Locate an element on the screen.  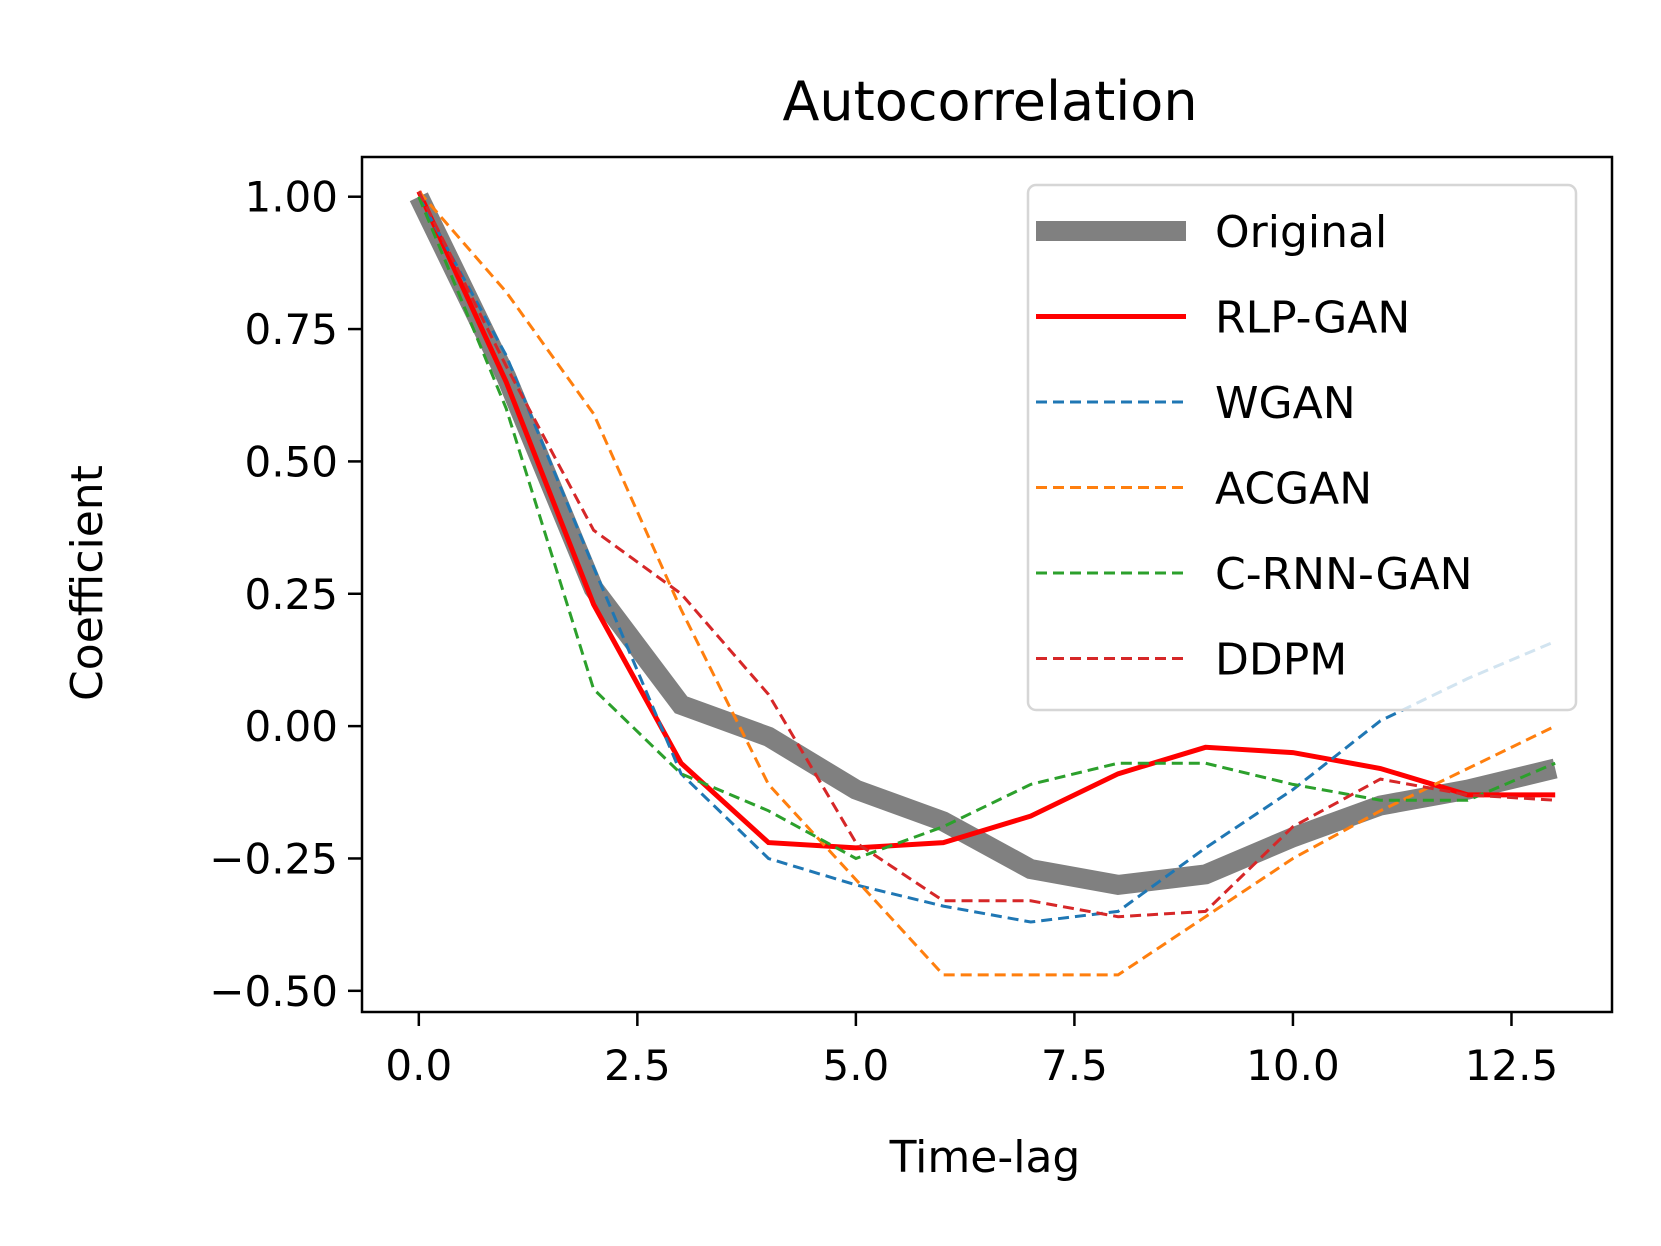
y-tick-label: 1.00 is located at coordinates (291, 197).